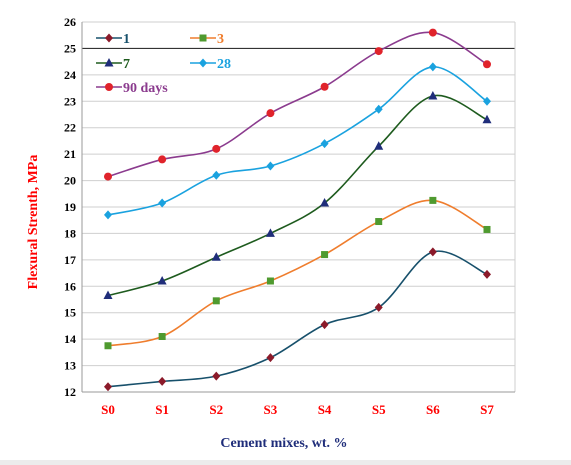  I want to click on x-tick-label: S0, so click(108, 409).